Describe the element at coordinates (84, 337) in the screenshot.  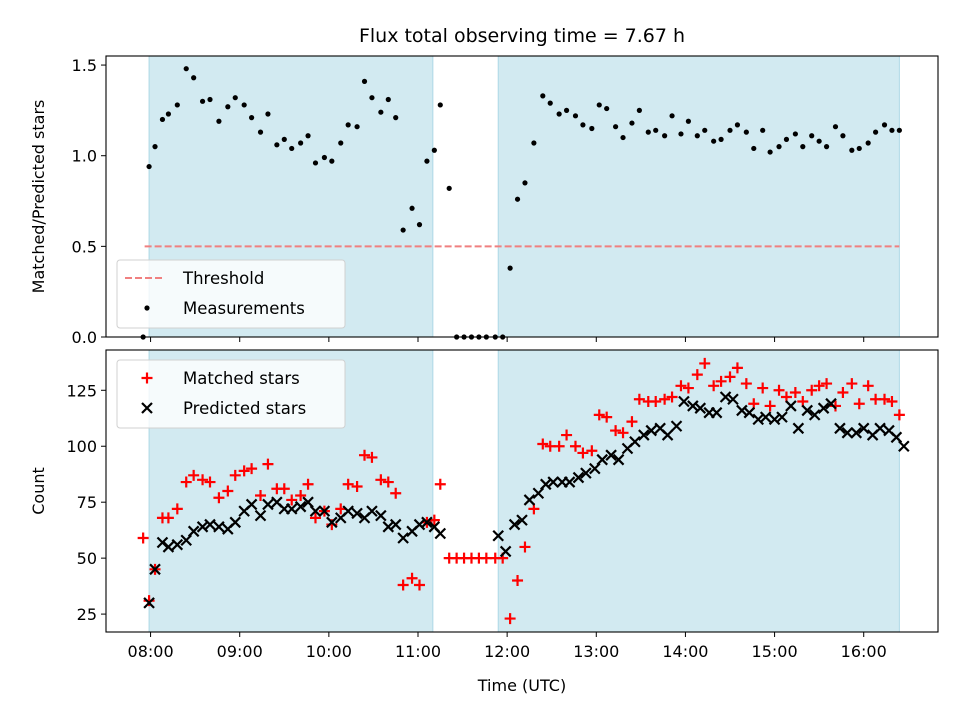
I see `y-tick-label: 0.0` at that location.